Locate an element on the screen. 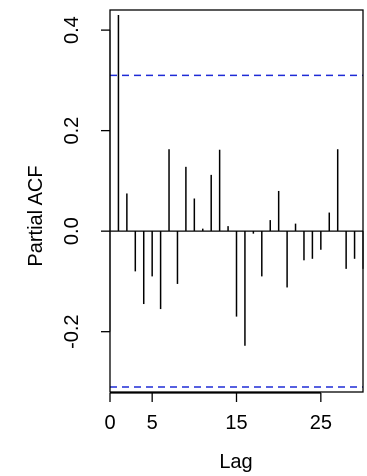 Image resolution: width=367 pixels, height=476 pixels. x-tick-label: 5 is located at coordinates (152, 423).